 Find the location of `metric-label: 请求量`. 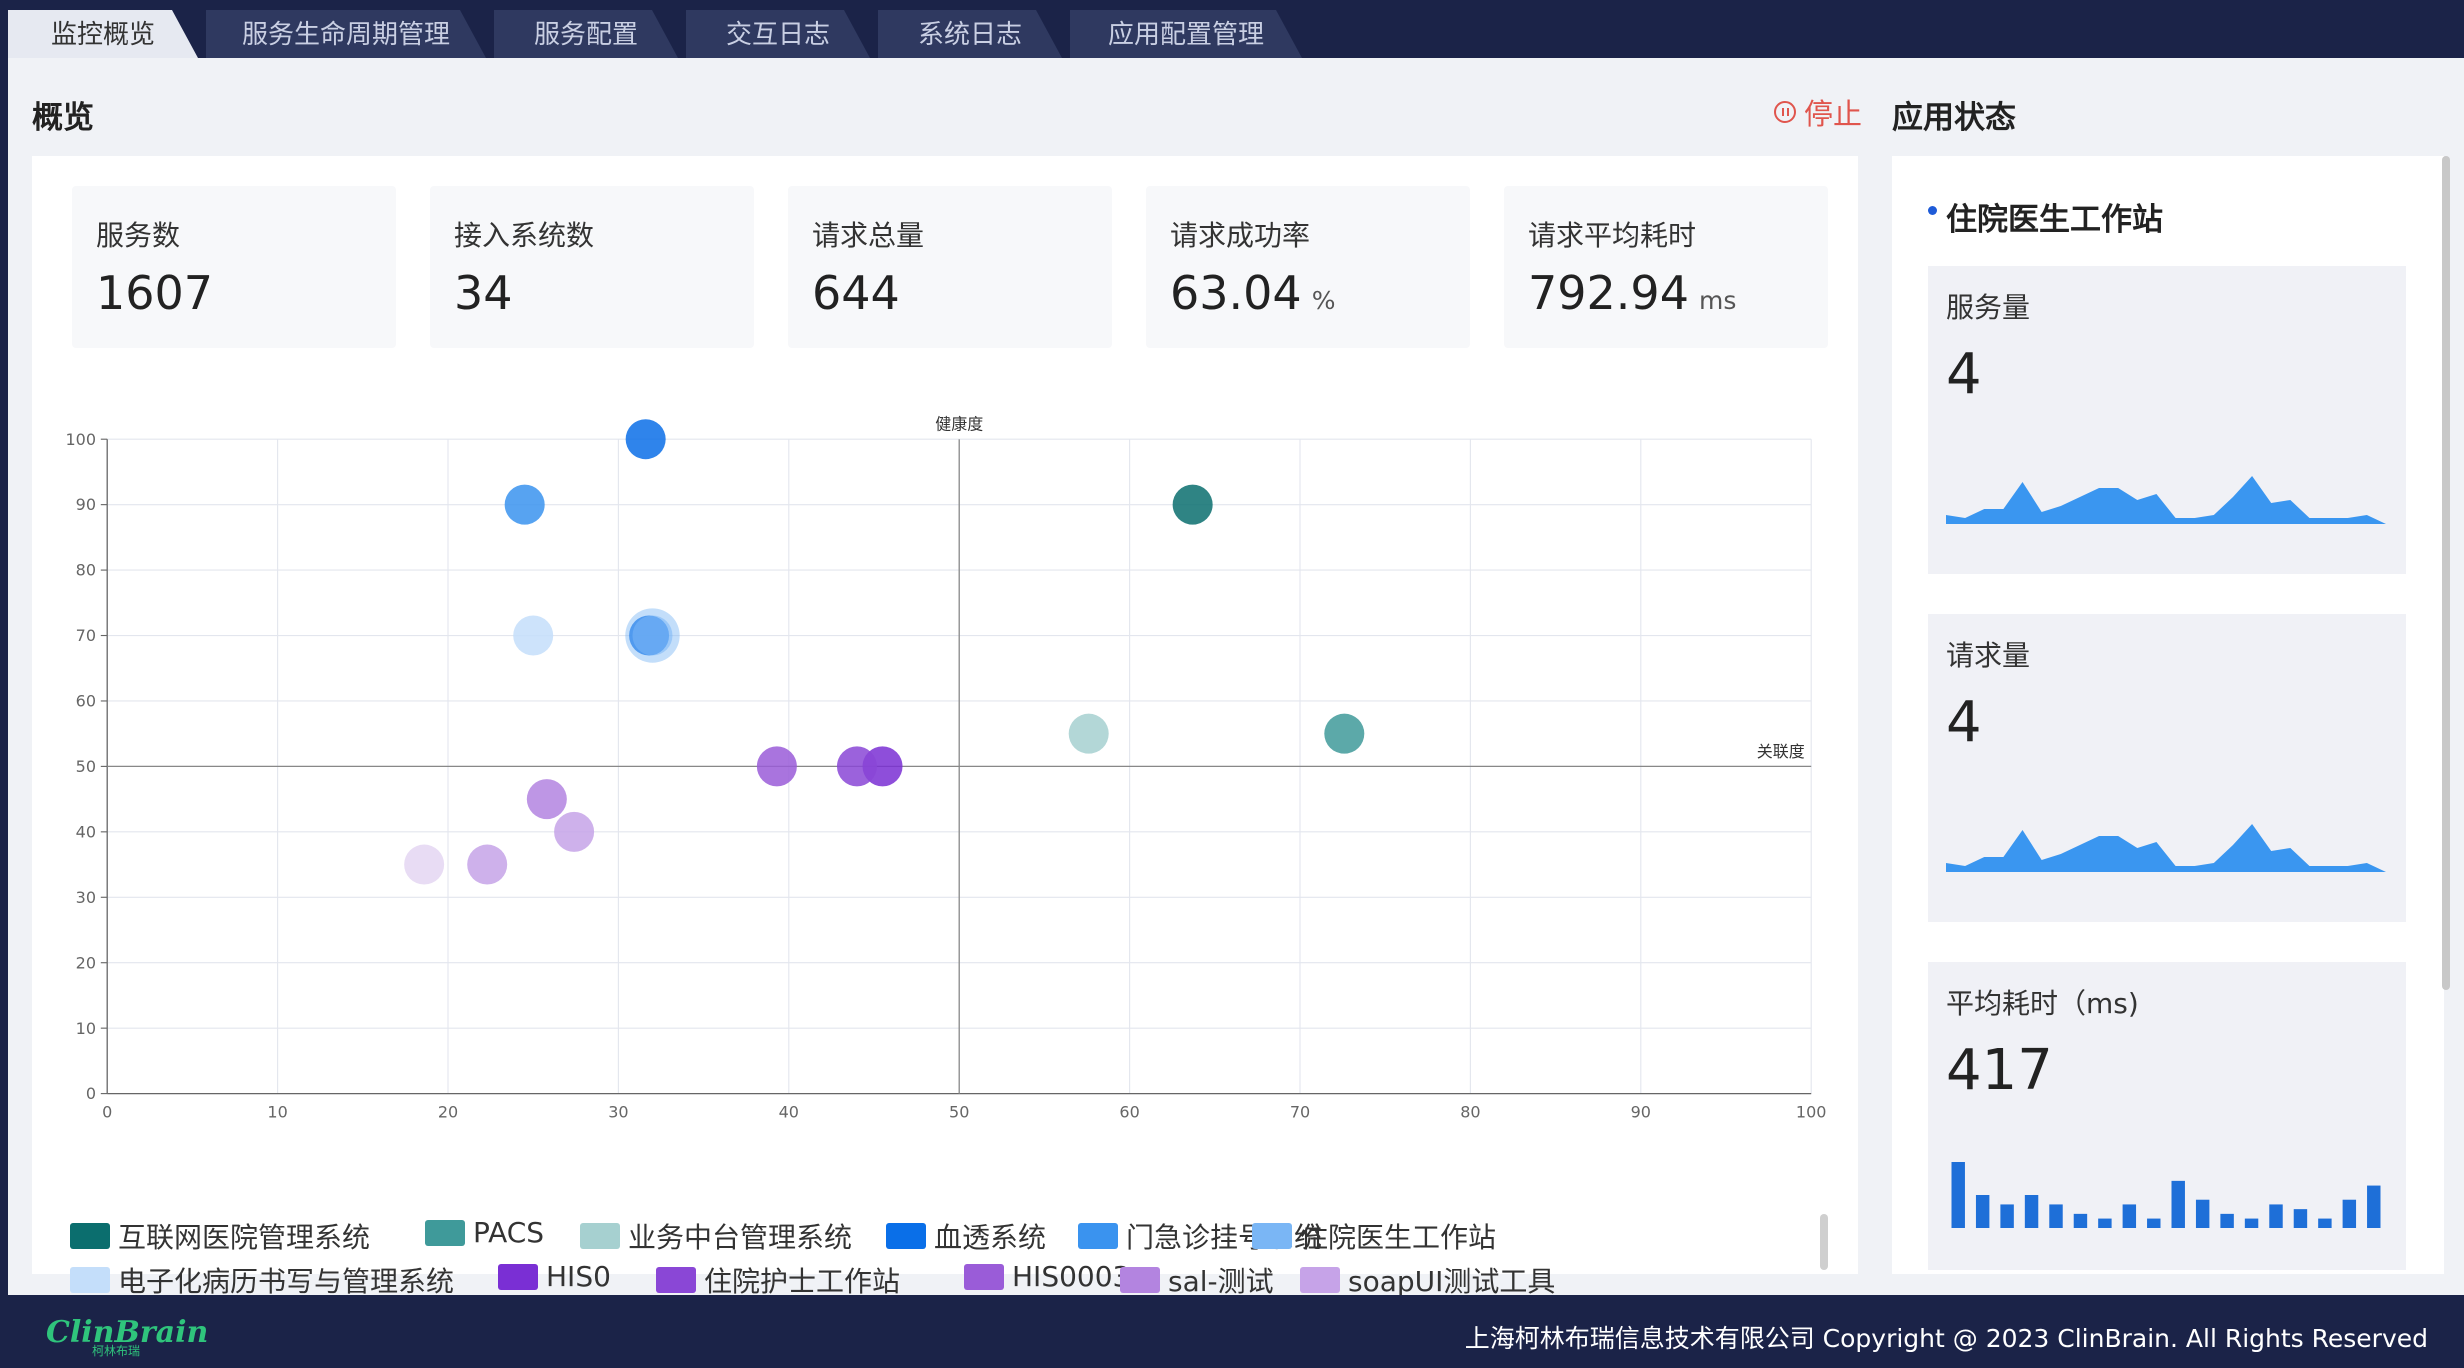

metric-label: 请求量 is located at coordinates (1988, 655).